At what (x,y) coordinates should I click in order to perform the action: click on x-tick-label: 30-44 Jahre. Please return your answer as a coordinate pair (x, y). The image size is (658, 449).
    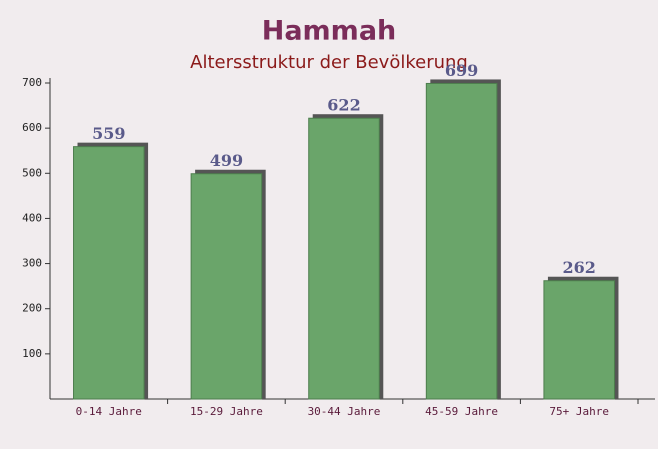
    Looking at the image, I should click on (344, 411).